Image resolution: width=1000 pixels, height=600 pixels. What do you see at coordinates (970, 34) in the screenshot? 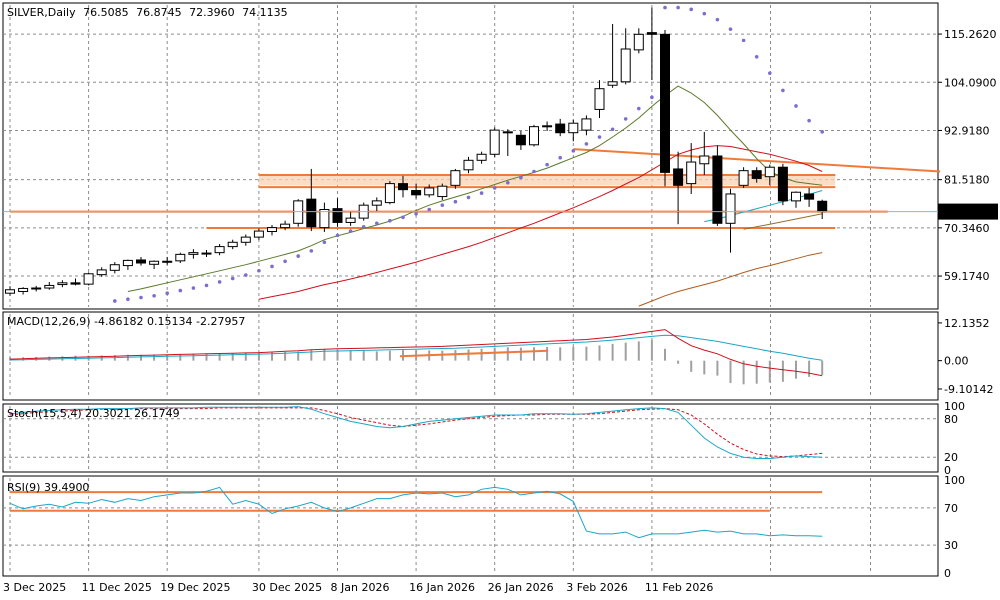
I see `price-tick-label: 115.2620` at bounding box center [970, 34].